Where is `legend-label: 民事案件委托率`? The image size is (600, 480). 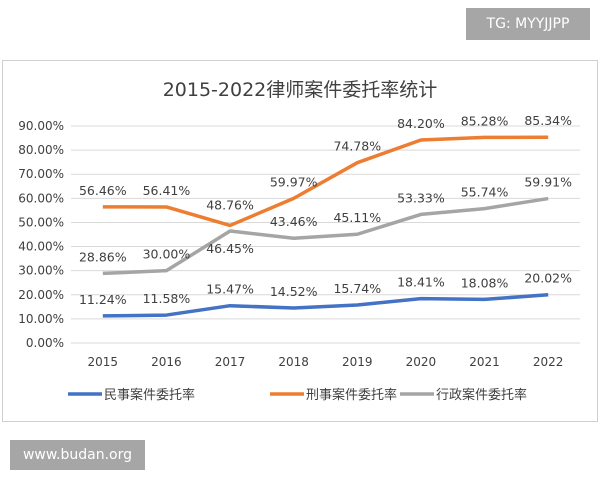
legend-label: 民事案件委托率 is located at coordinates (149, 395).